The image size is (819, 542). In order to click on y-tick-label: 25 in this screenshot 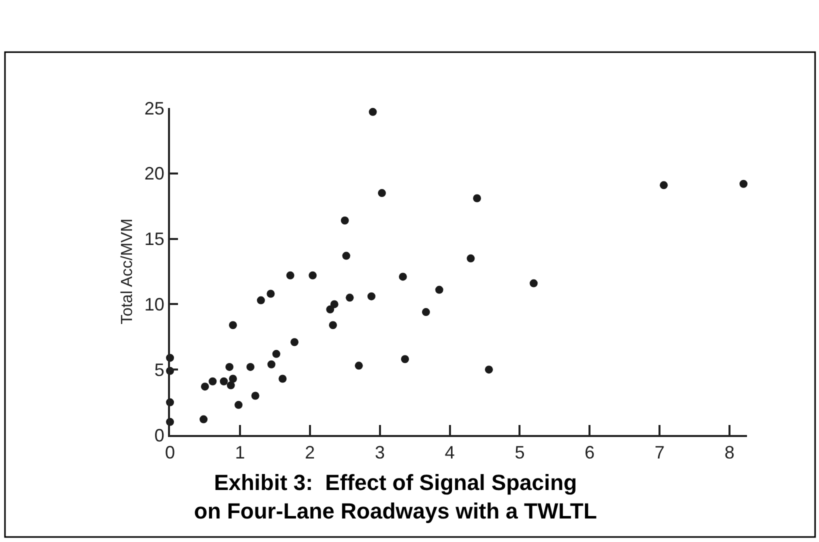, I will do `click(154, 108)`.